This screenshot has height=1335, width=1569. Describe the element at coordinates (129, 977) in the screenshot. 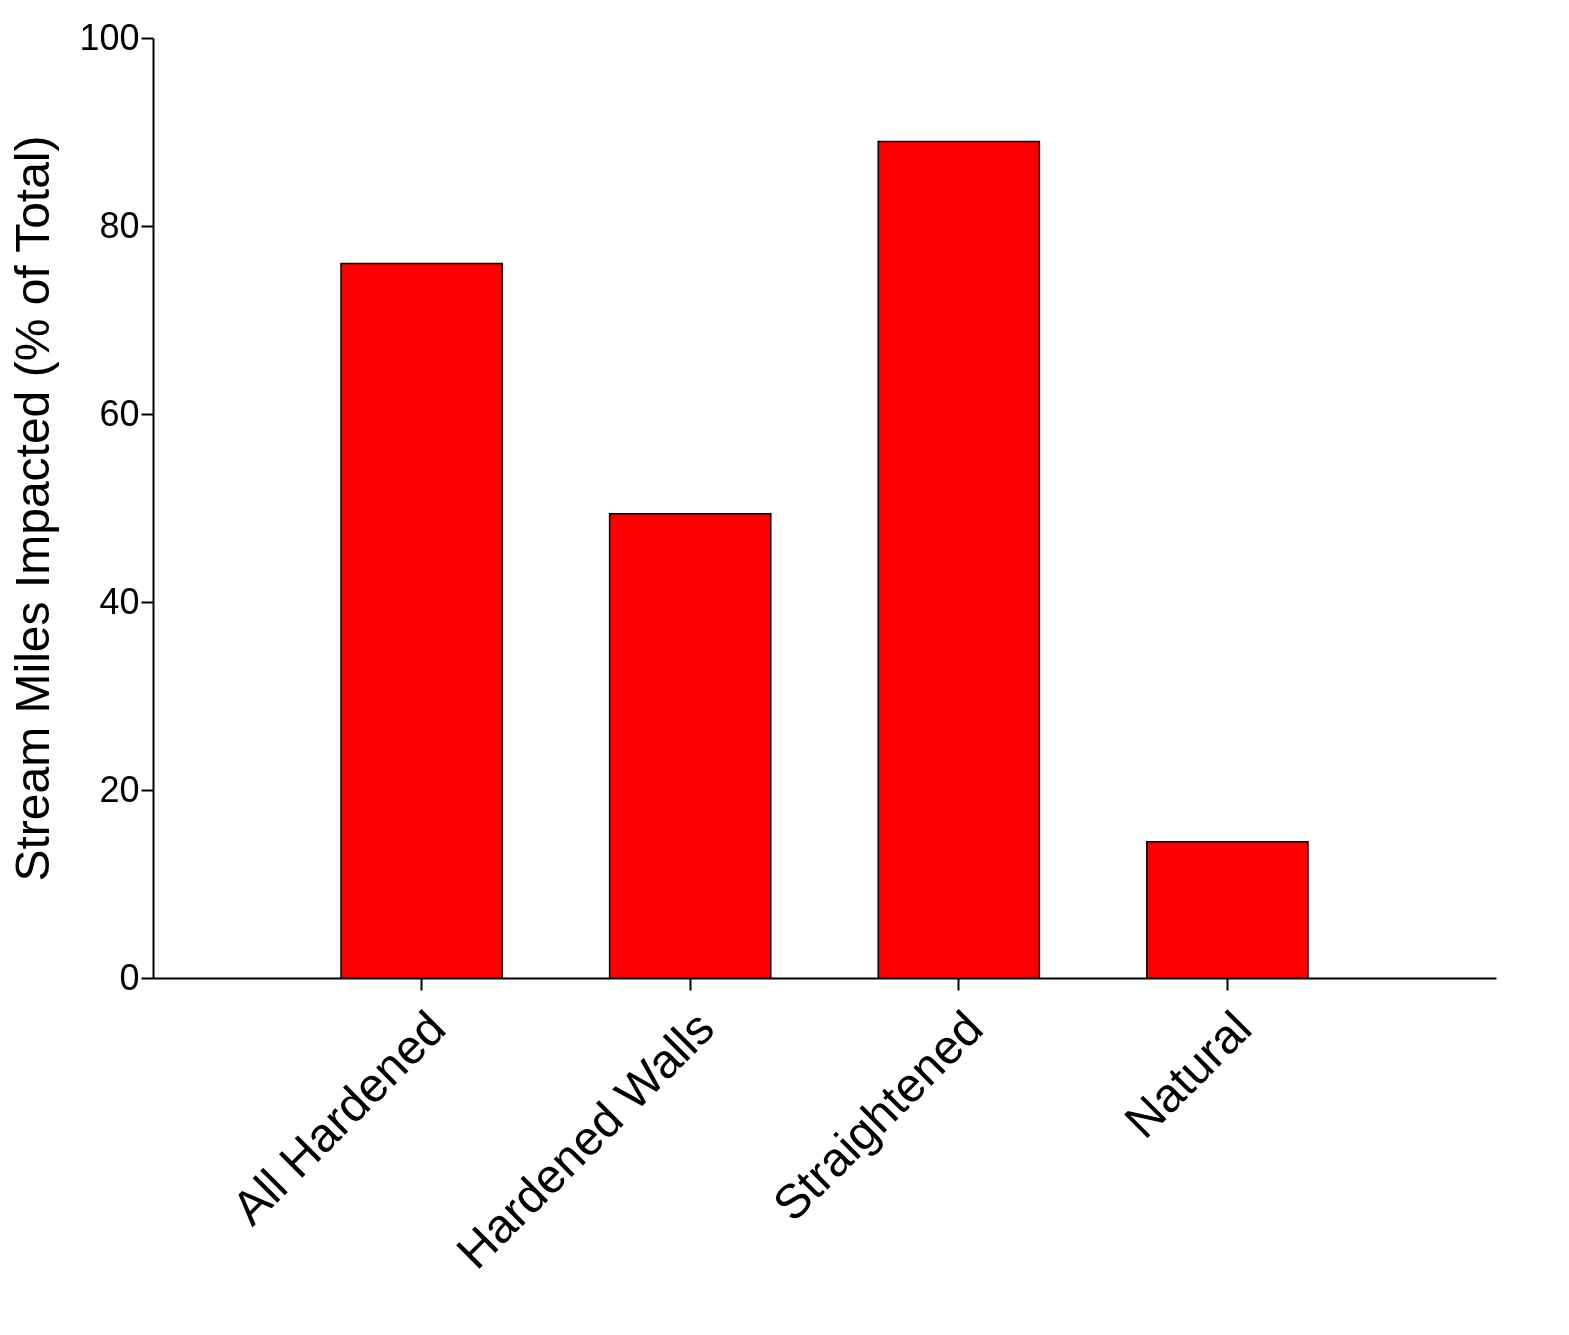

I see `y-tick-label: 0` at that location.